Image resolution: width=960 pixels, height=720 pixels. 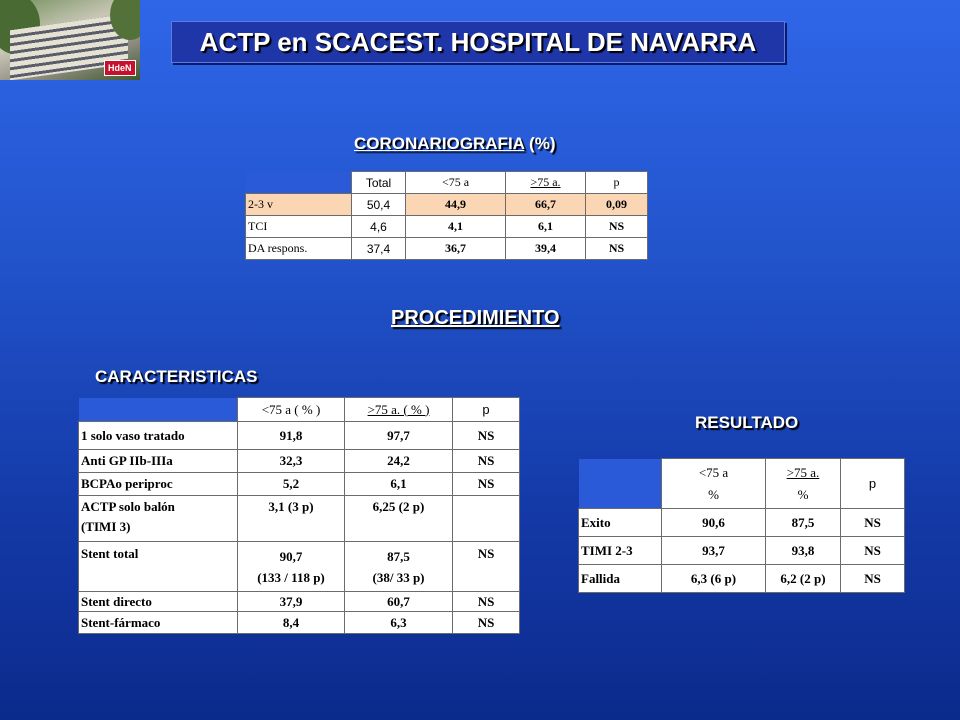 What do you see at coordinates (298, 204) in the screenshot?
I see `row-label: 2-3 v` at bounding box center [298, 204].